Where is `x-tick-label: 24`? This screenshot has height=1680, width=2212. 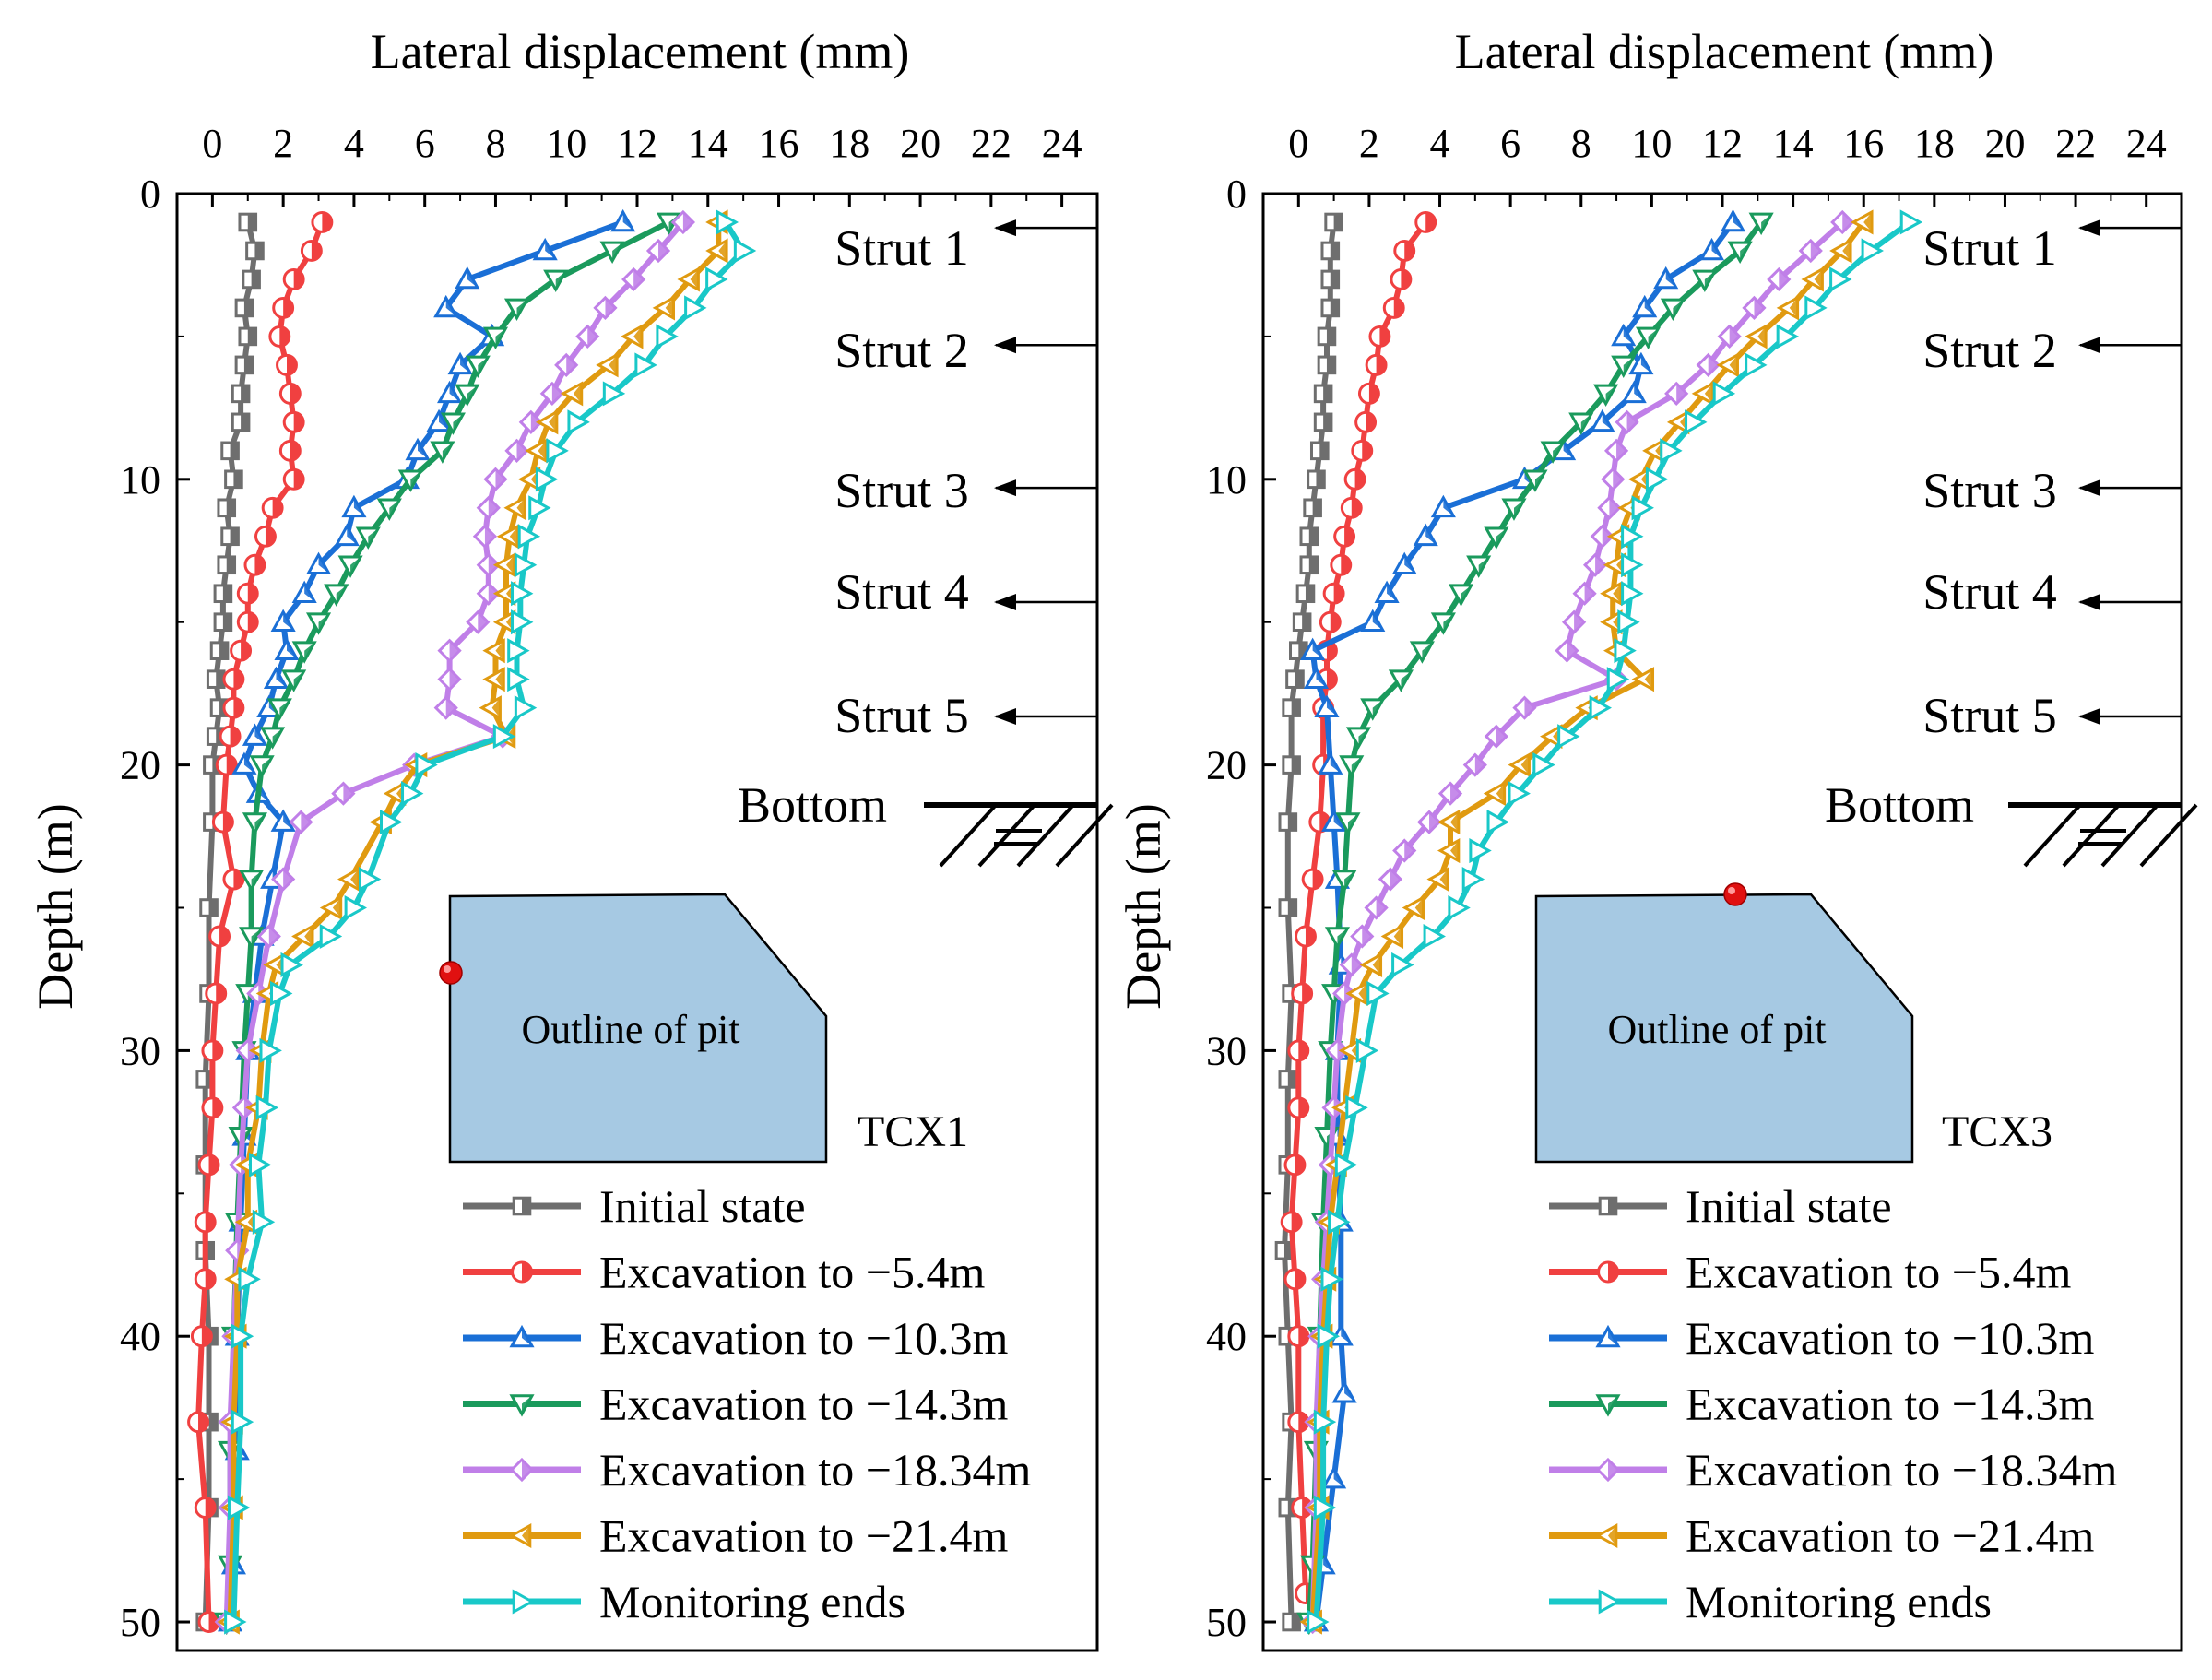 x-tick-label: 24 is located at coordinates (2147, 143).